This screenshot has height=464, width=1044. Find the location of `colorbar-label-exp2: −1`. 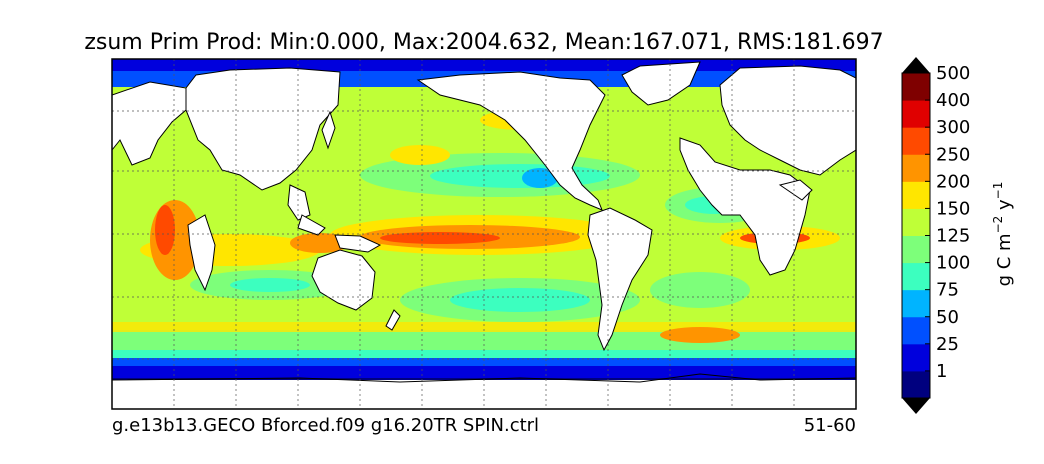

colorbar-label-exp2: −1 is located at coordinates (998, 191).